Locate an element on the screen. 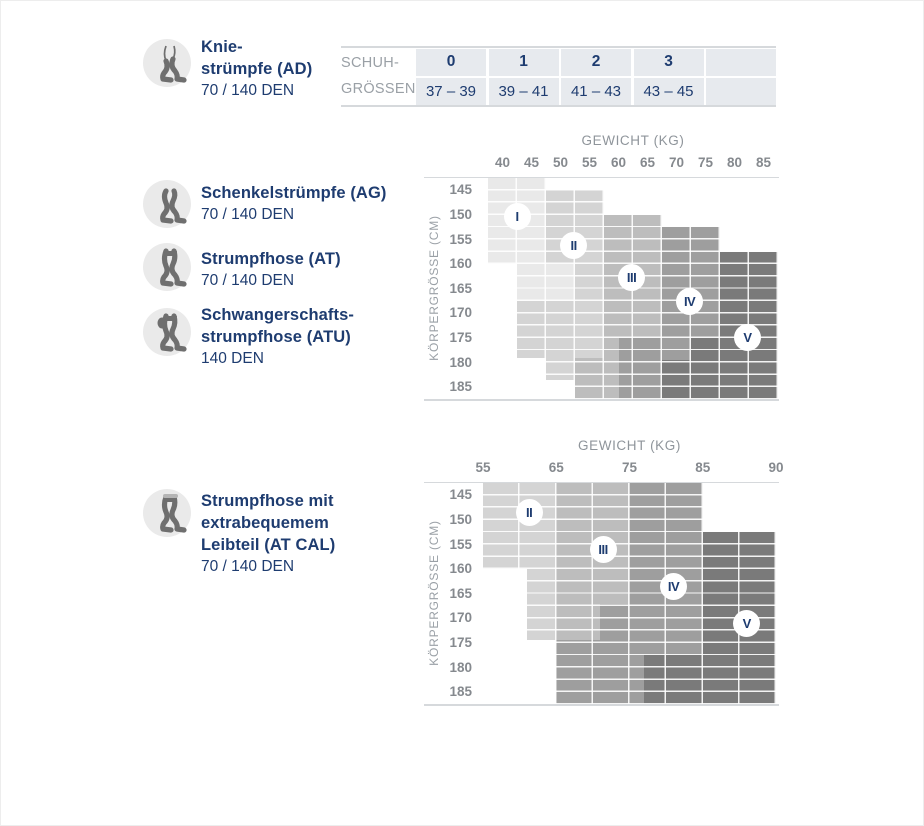 Image resolution: width=924 pixels, height=826 pixels. comfort-waist-tights-graphic is located at coordinates (173, 513).